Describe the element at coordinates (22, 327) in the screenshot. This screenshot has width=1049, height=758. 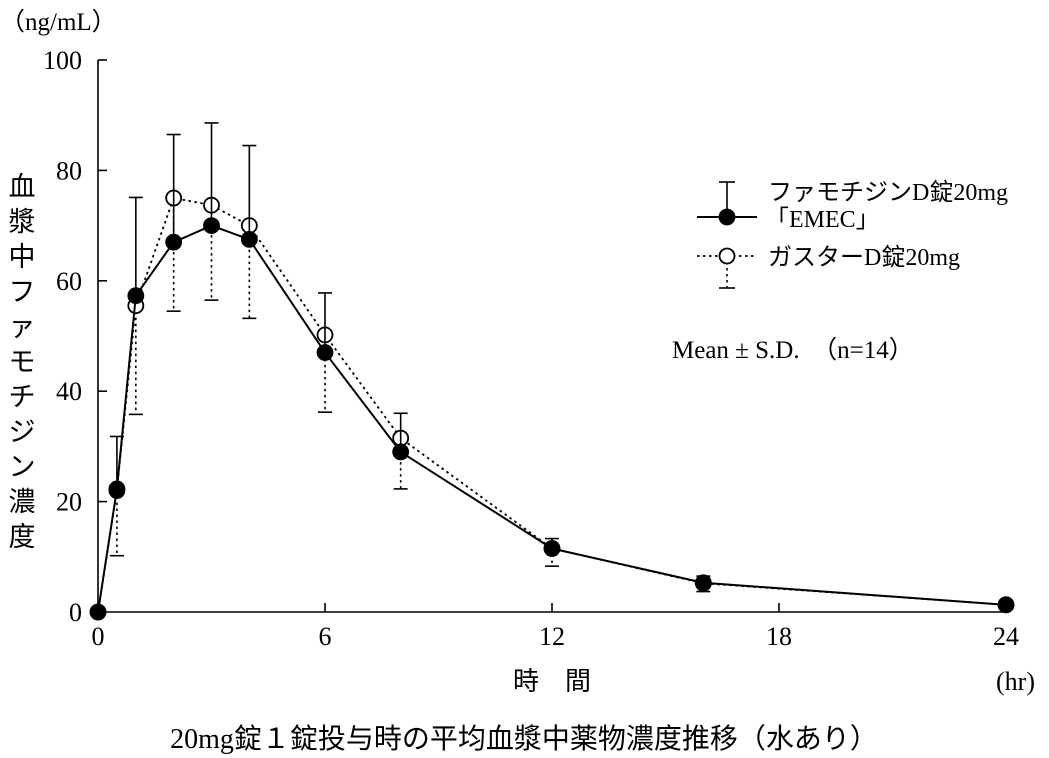
I see `y-axis-label-char: ァ` at that location.